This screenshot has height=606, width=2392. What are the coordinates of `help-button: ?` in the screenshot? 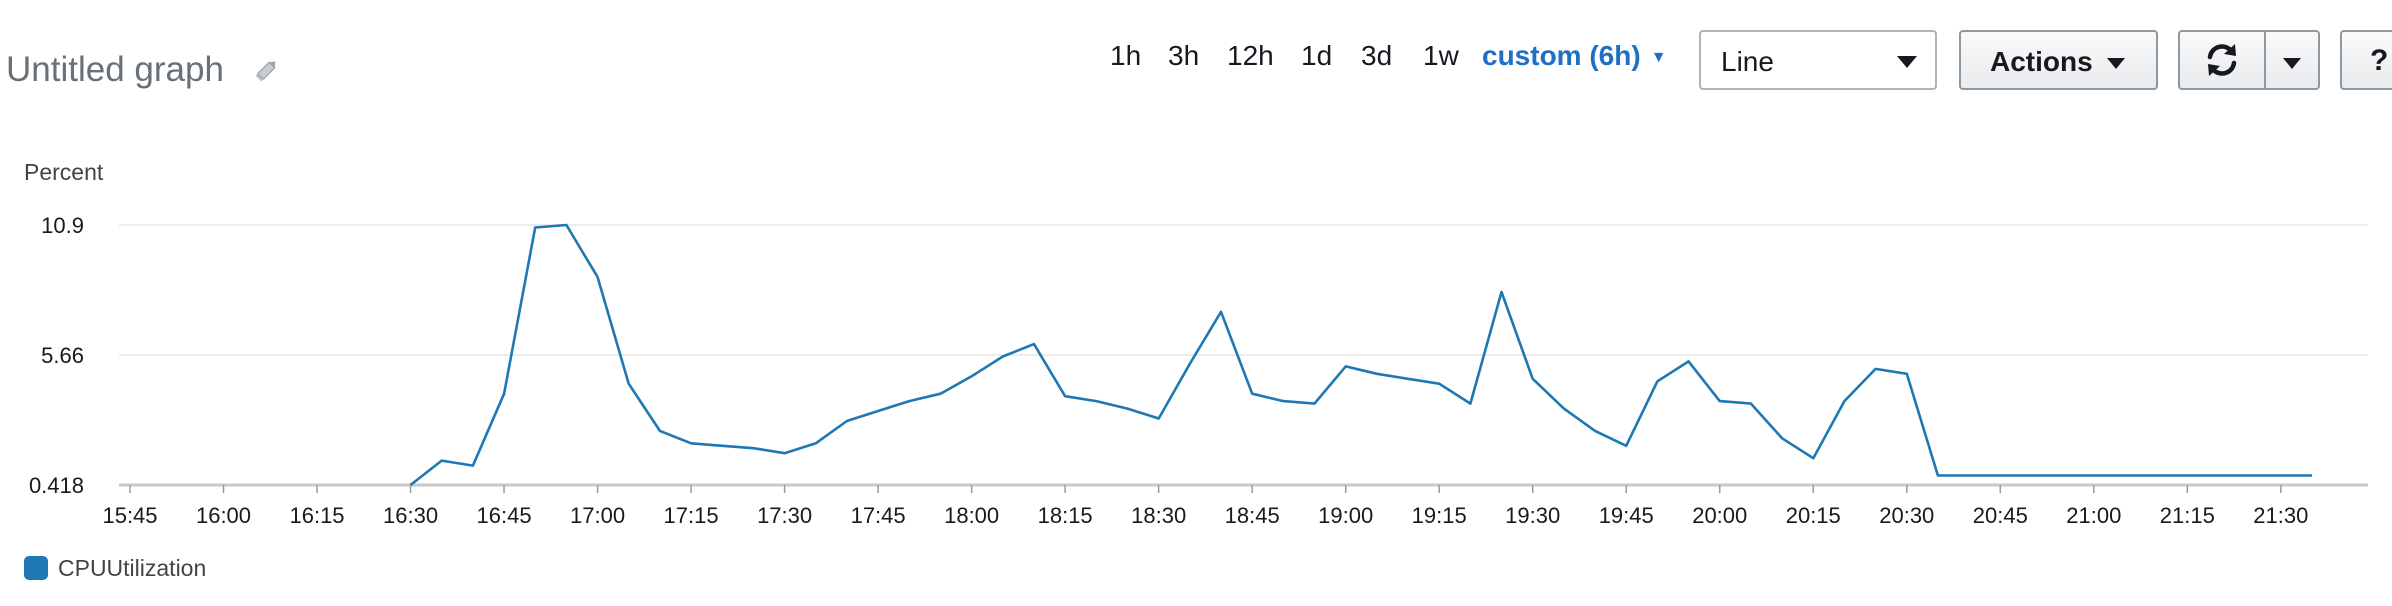 It's located at (2366, 60).